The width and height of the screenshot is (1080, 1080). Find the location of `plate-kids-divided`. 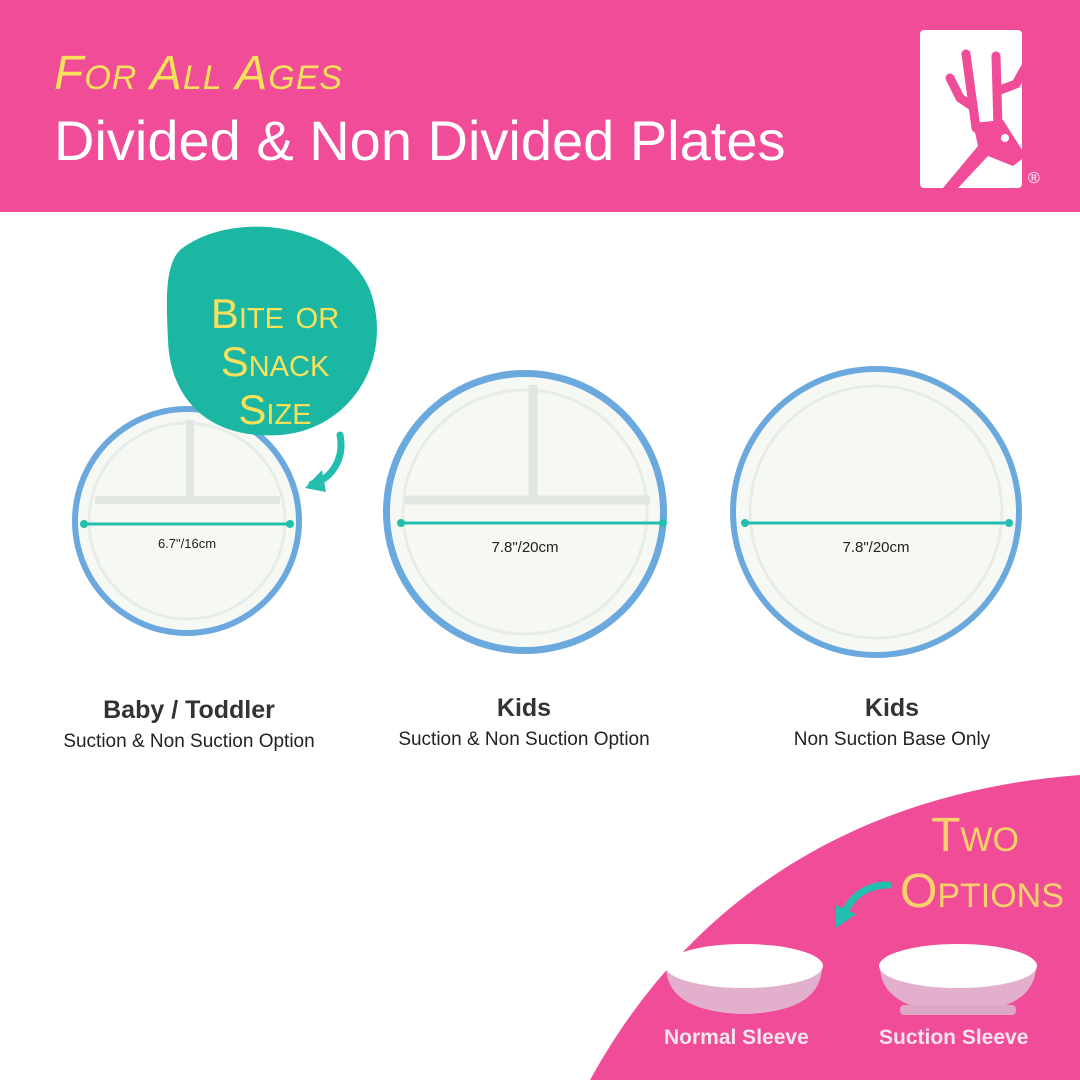

plate-kids-divided is located at coordinates (525, 512).